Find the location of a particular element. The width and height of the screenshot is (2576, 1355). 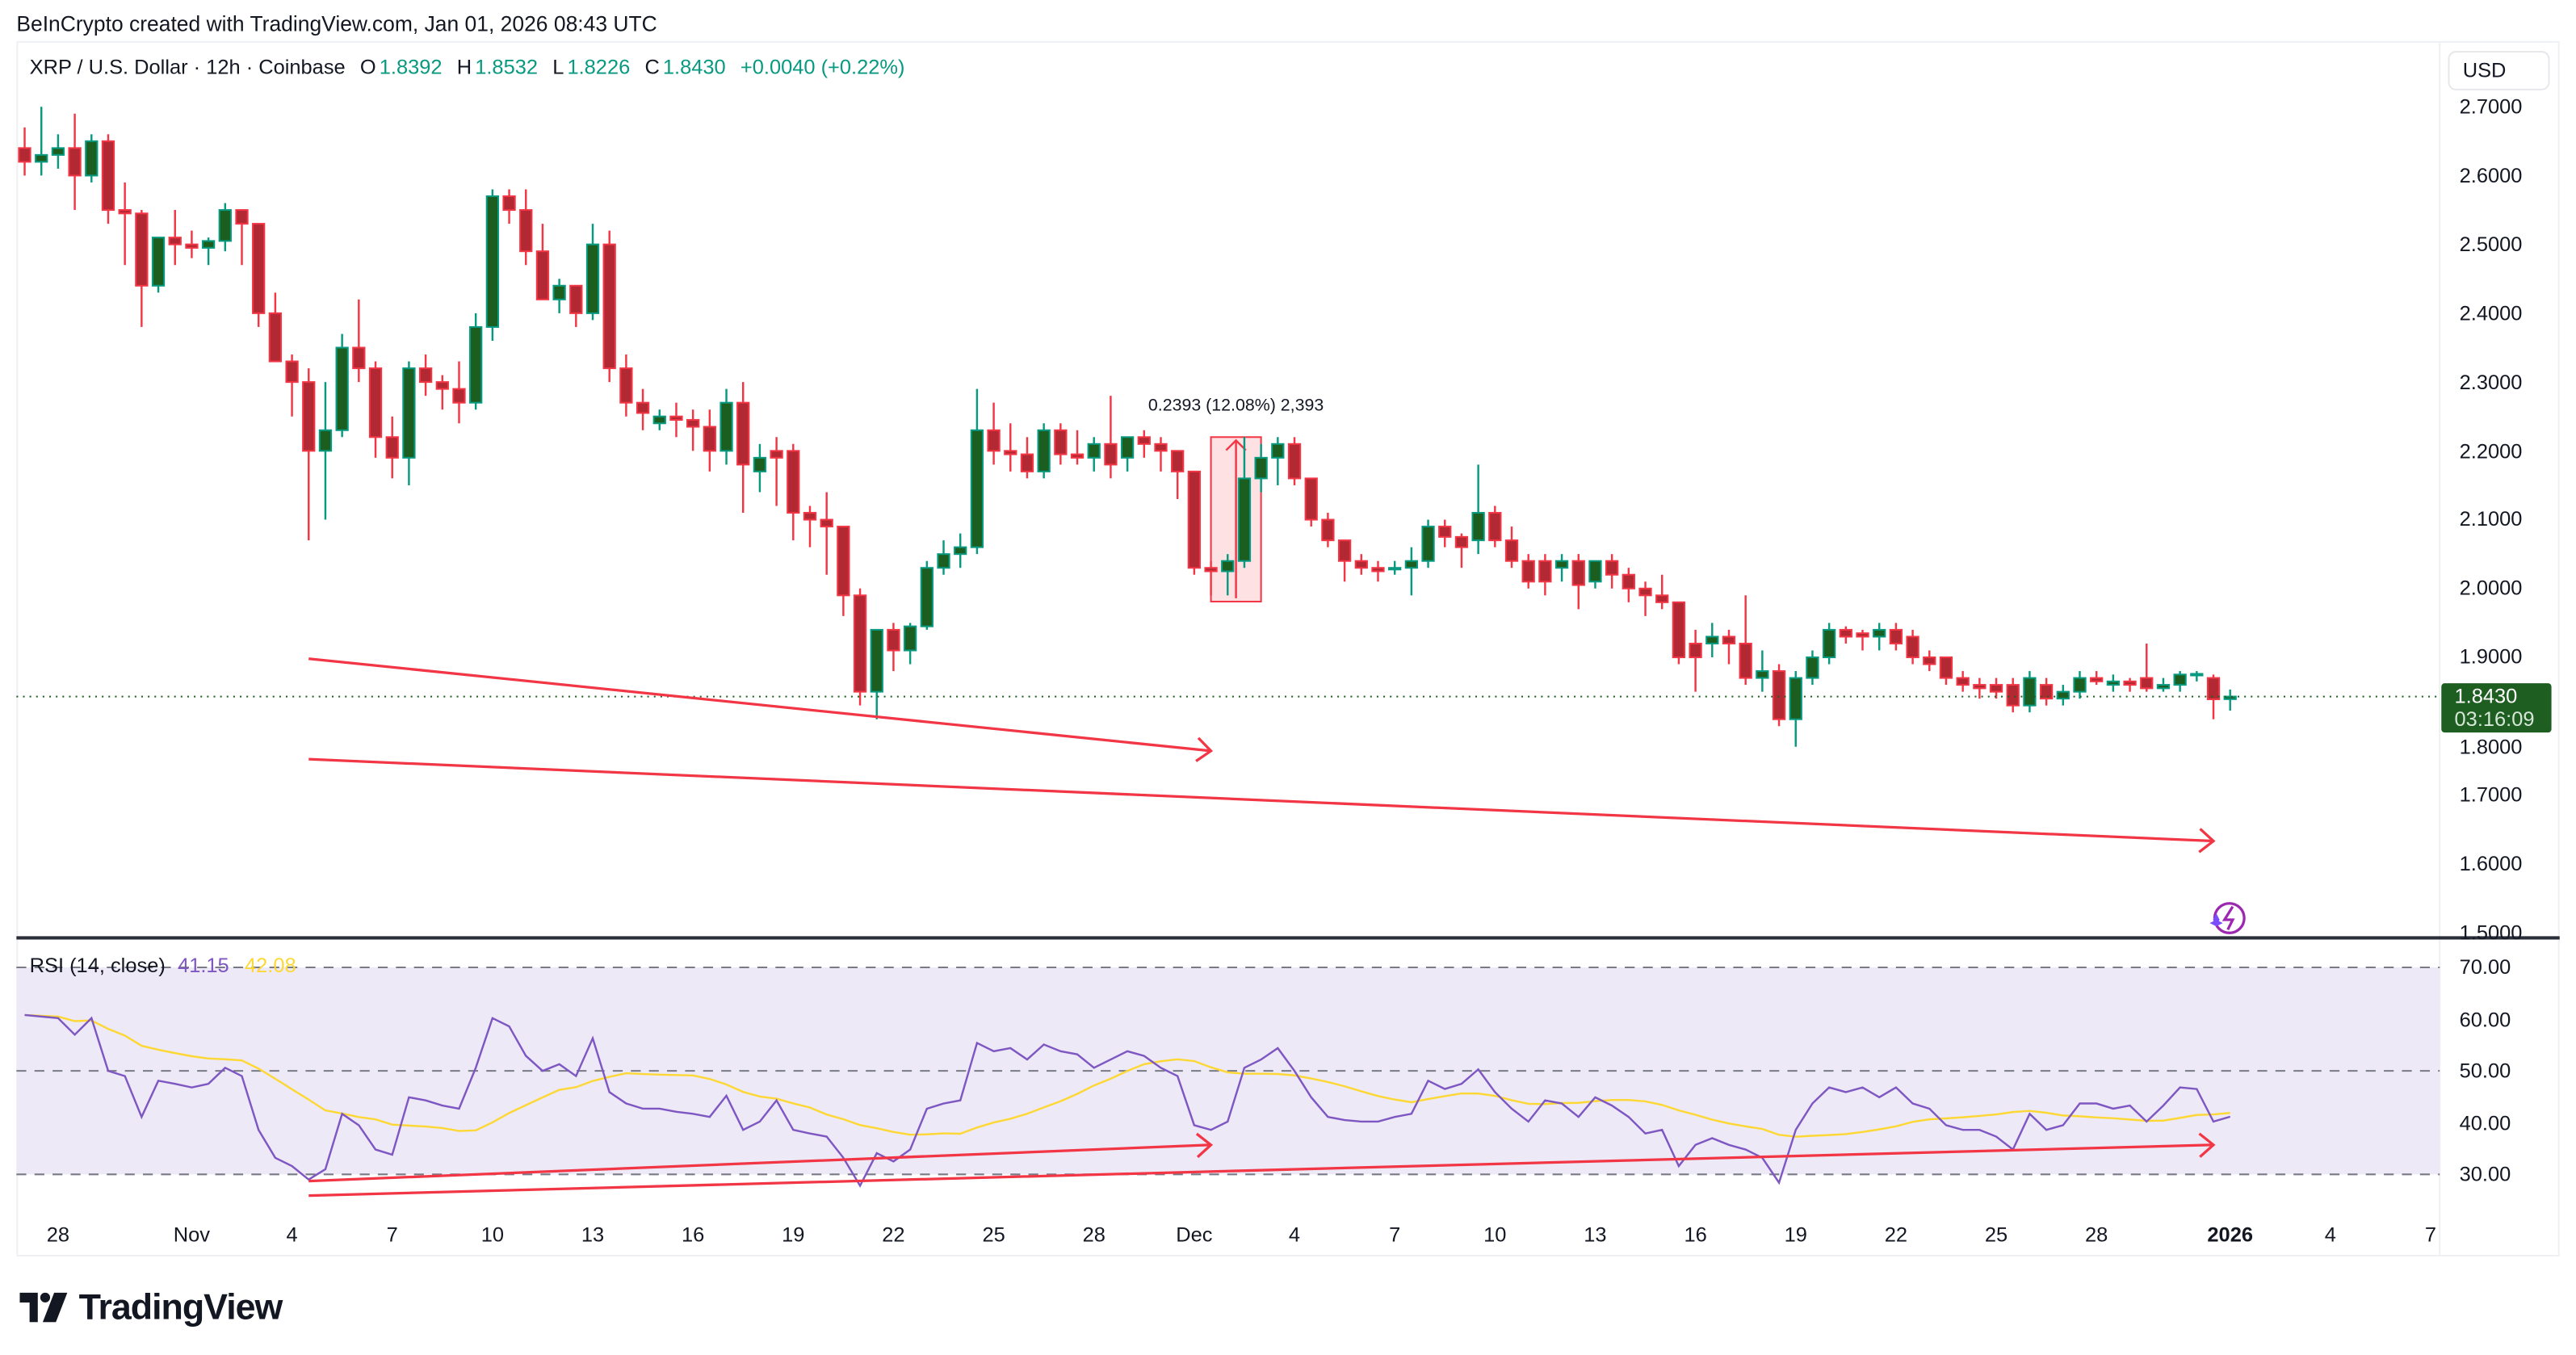

time-tick-label: 25 is located at coordinates (1996, 1235).